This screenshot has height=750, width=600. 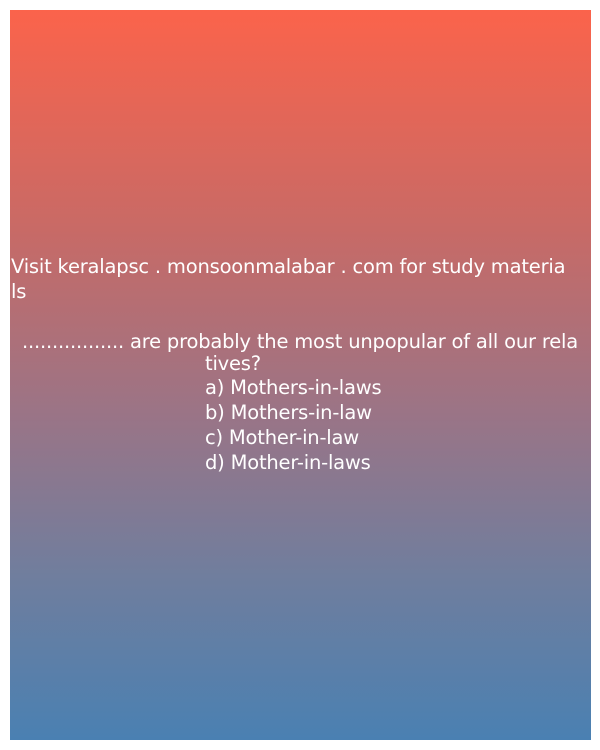 What do you see at coordinates (288, 412) in the screenshot?
I see `option-b: b) Mothers-in-law` at bounding box center [288, 412].